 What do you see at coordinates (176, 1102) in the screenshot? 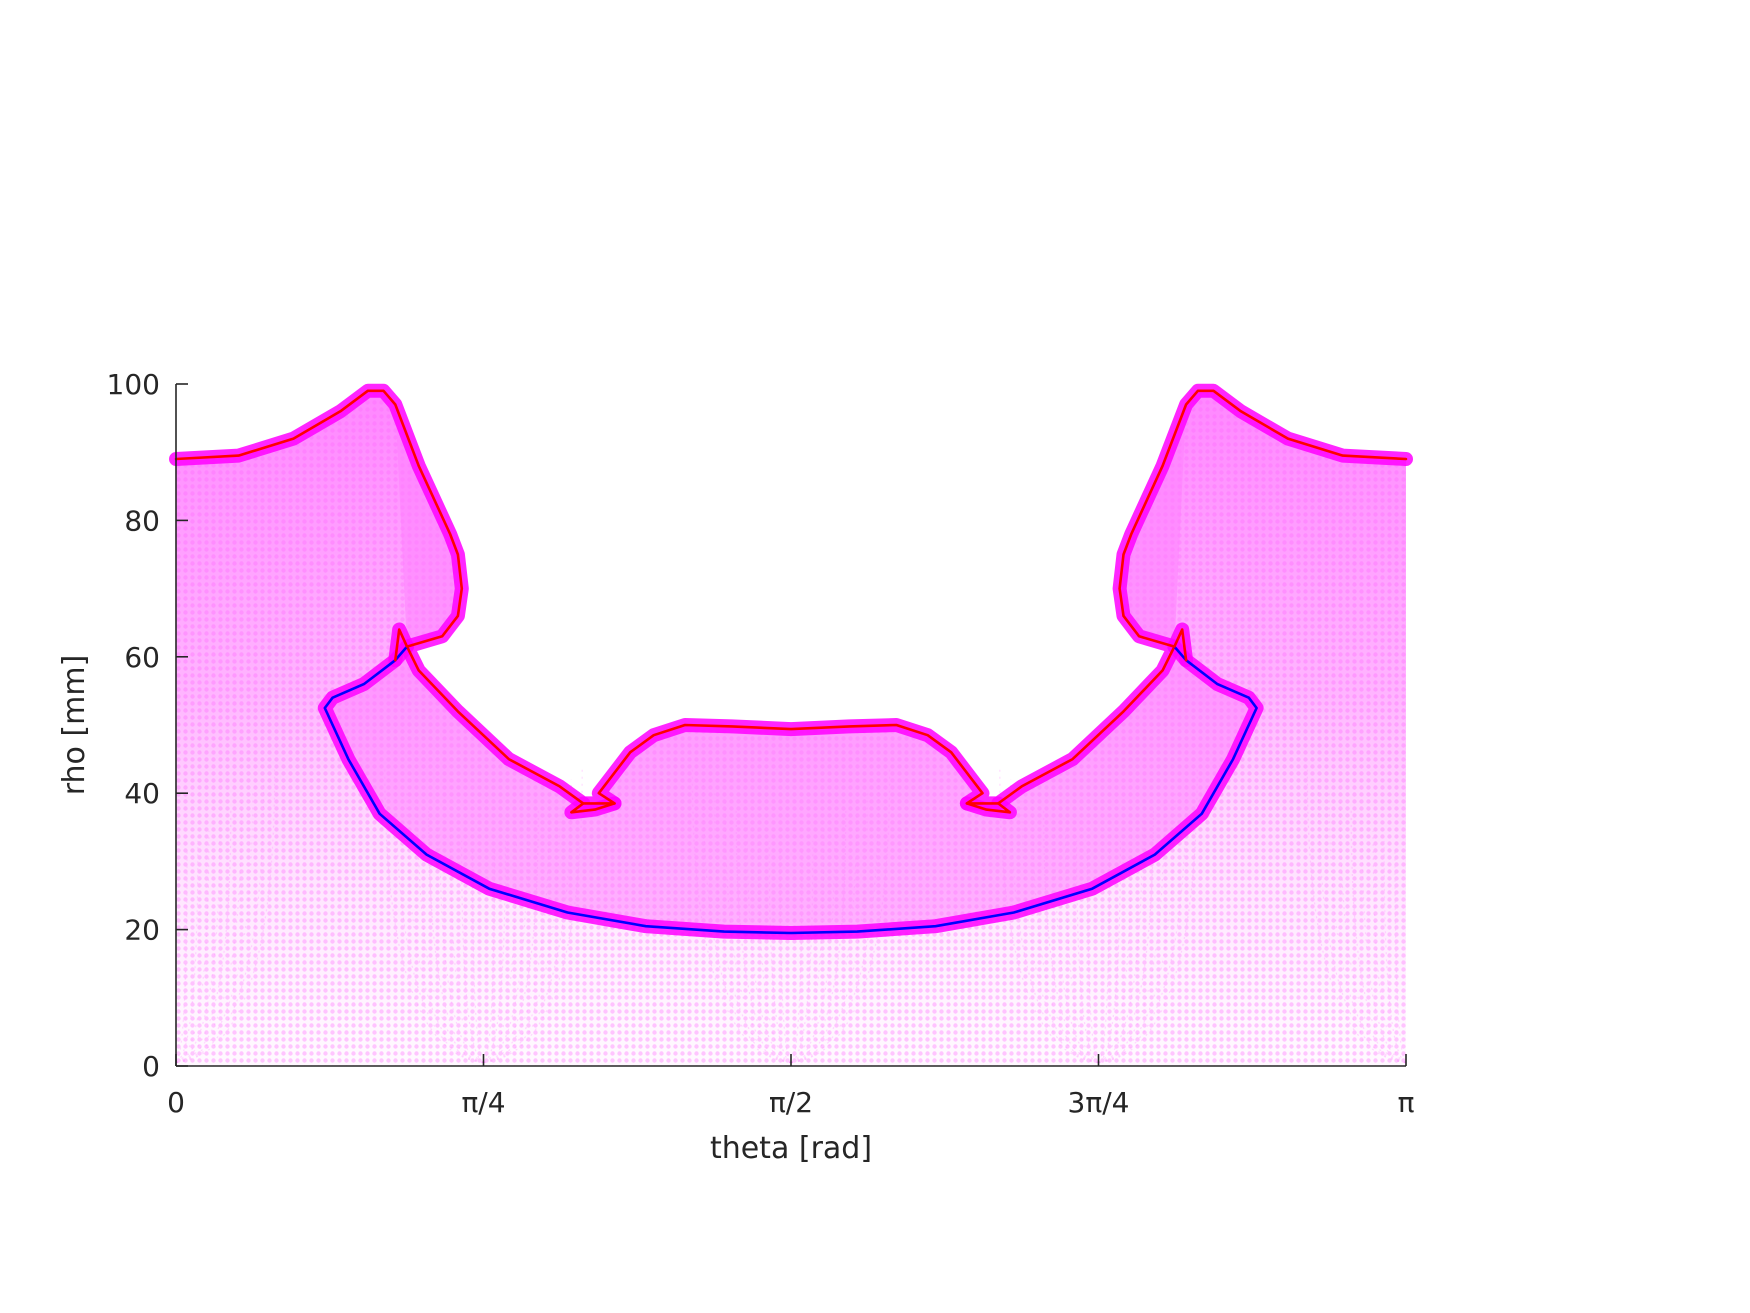
I see `x-tick-label-0: 0` at bounding box center [176, 1102].